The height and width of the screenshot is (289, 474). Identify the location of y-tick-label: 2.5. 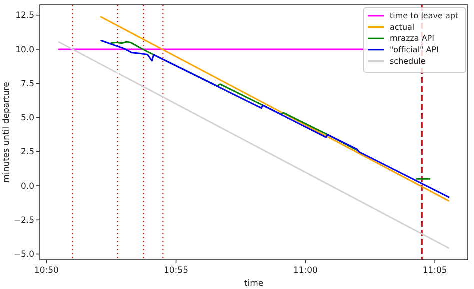
(27, 153).